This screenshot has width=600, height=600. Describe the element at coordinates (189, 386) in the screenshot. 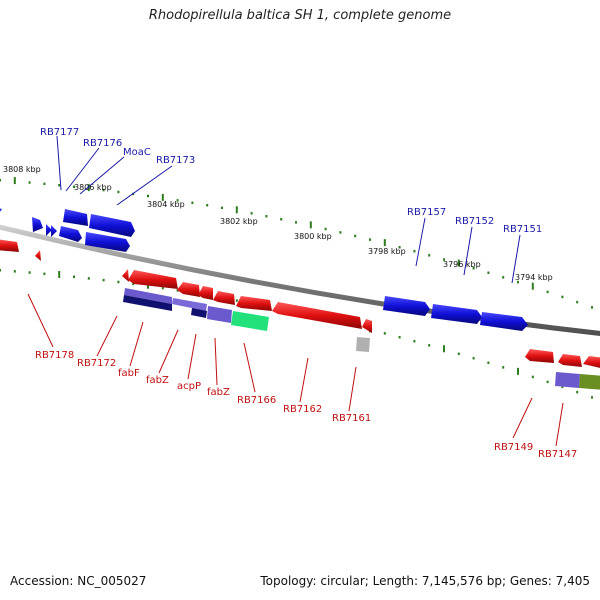

I see `gene-label: acpP` at that location.